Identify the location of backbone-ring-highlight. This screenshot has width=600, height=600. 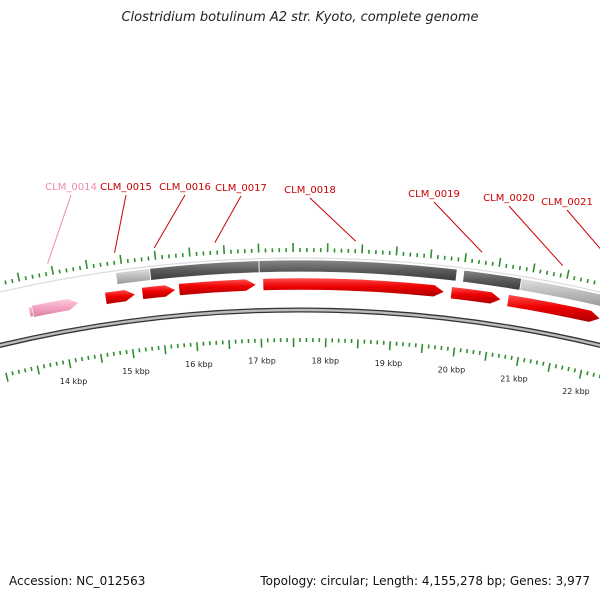
(300, 327).